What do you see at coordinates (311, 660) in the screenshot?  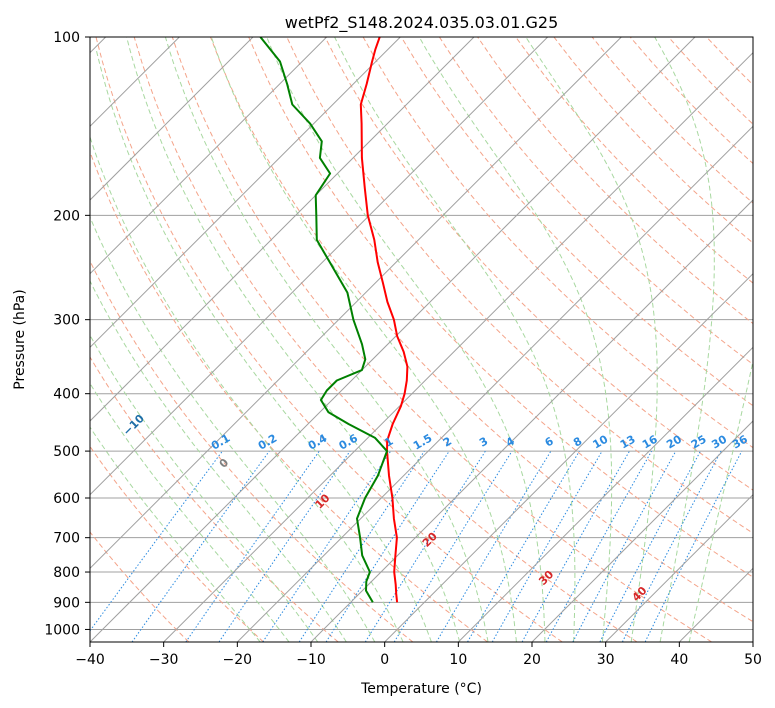 I see `x-tick-label: −10` at bounding box center [311, 660].